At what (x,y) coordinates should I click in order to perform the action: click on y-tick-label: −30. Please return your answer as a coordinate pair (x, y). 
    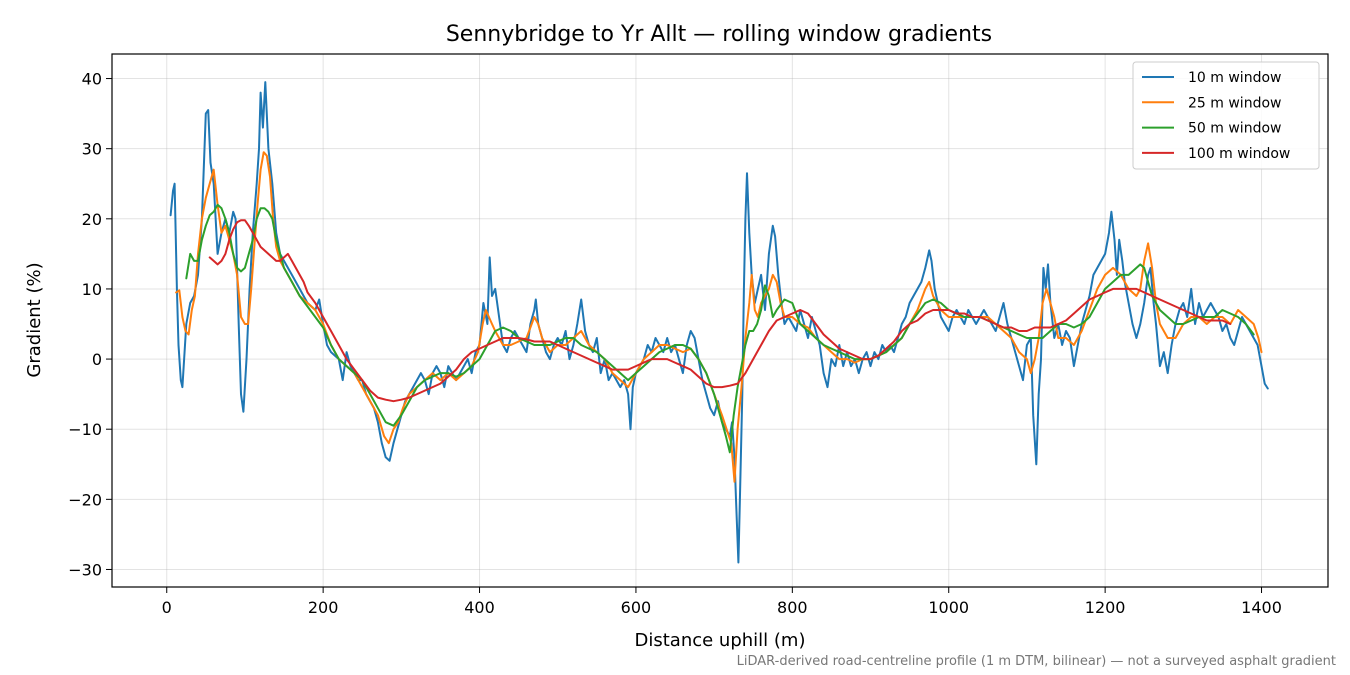
    Looking at the image, I should click on (85, 569).